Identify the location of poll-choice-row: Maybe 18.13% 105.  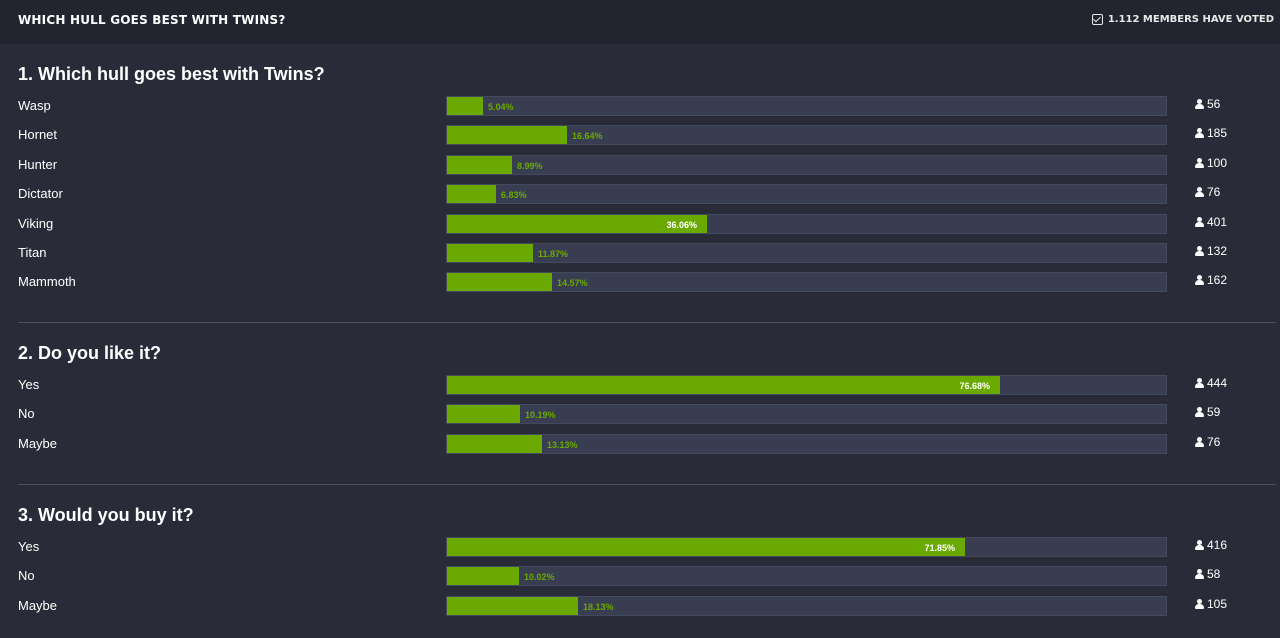
(640, 606).